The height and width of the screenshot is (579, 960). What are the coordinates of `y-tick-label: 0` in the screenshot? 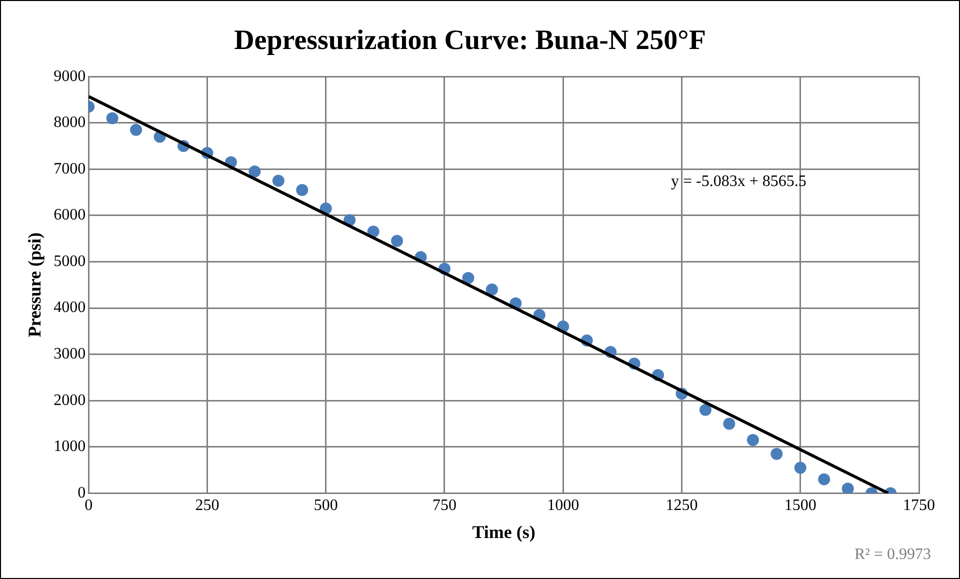 It's located at (82, 493).